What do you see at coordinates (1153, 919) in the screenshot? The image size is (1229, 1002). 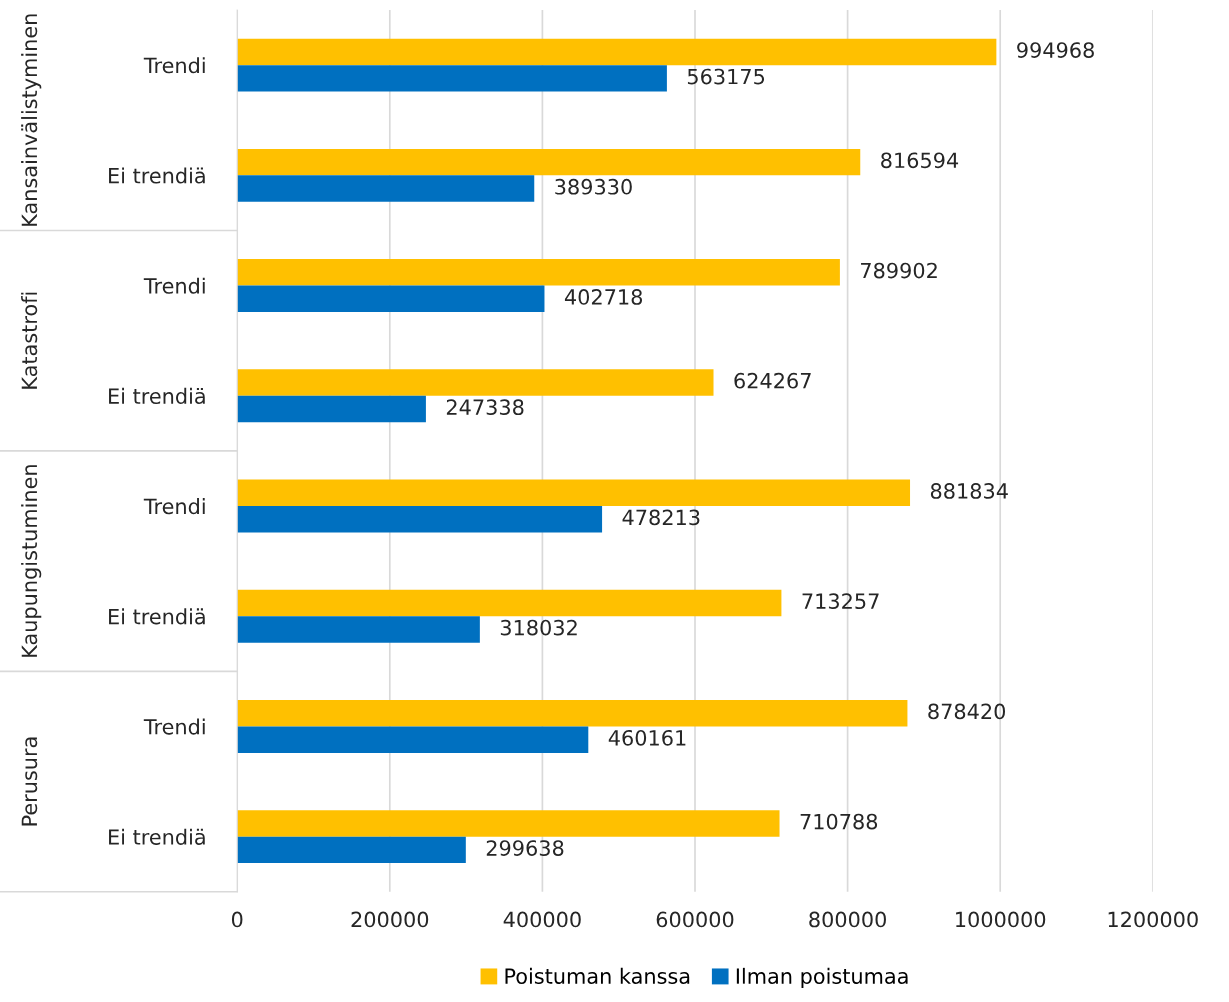 I see `x-tick-label: 1200000` at bounding box center [1153, 919].